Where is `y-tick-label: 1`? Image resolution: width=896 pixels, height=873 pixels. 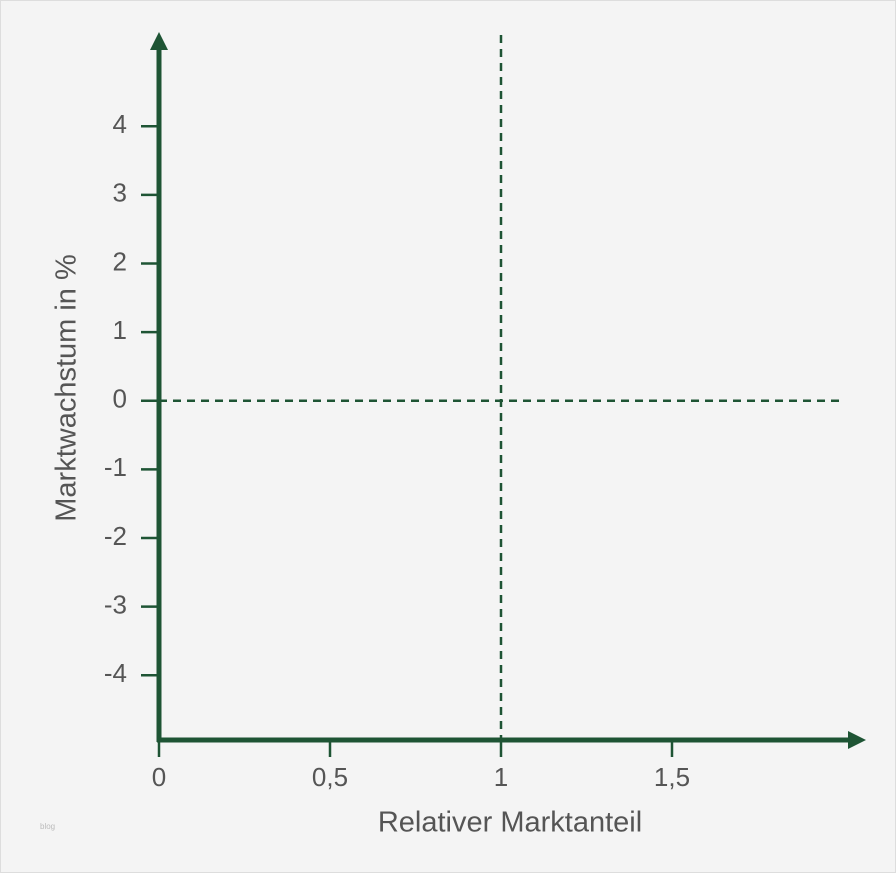
y-tick-label: 1 is located at coordinates (120, 330).